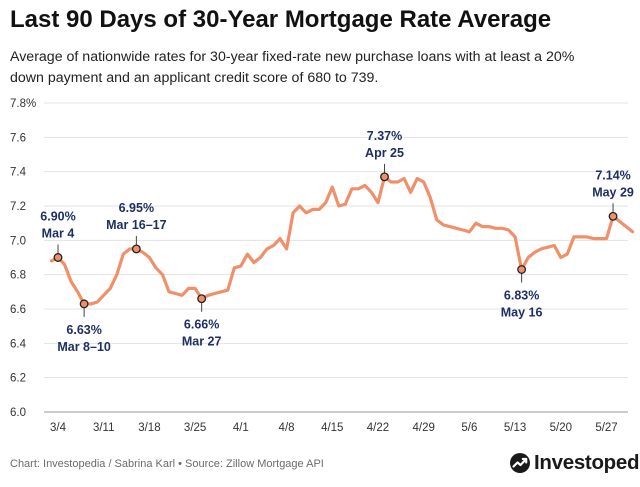 This screenshot has width=640, height=487. I want to click on x-tick-label: 5/6, so click(469, 428).